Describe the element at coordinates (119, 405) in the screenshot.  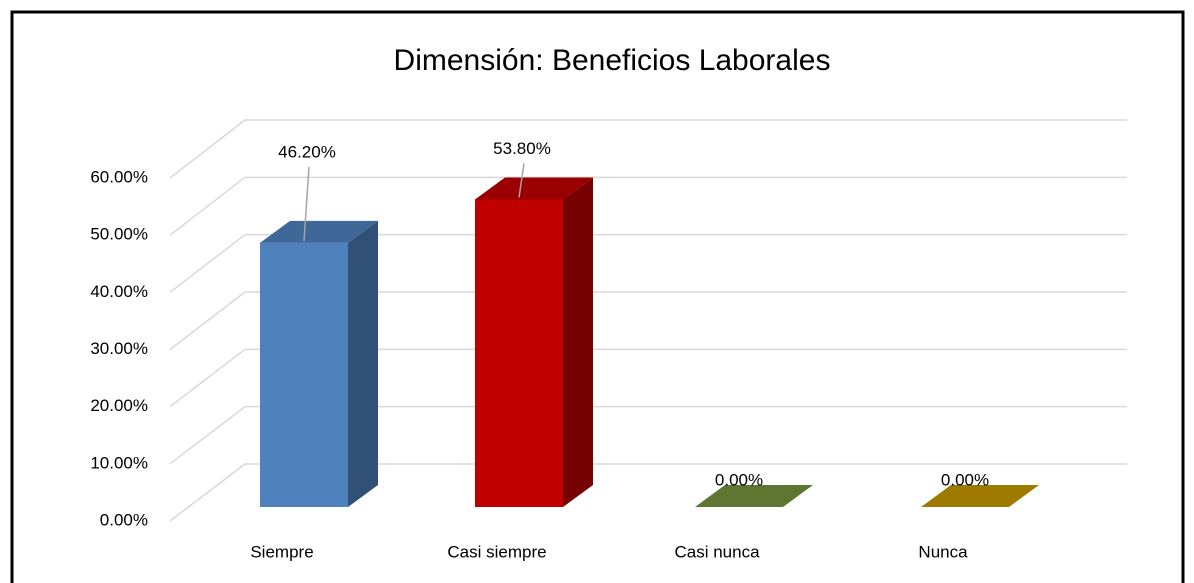
I see `y-tick-label: 20.00%` at that location.